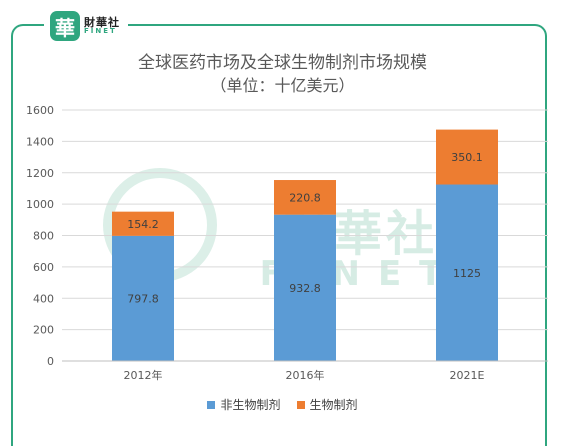  What do you see at coordinates (282, 63) in the screenshot?
I see `chart-title: 全球医药市场及全球生物制剂市场规模` at bounding box center [282, 63].